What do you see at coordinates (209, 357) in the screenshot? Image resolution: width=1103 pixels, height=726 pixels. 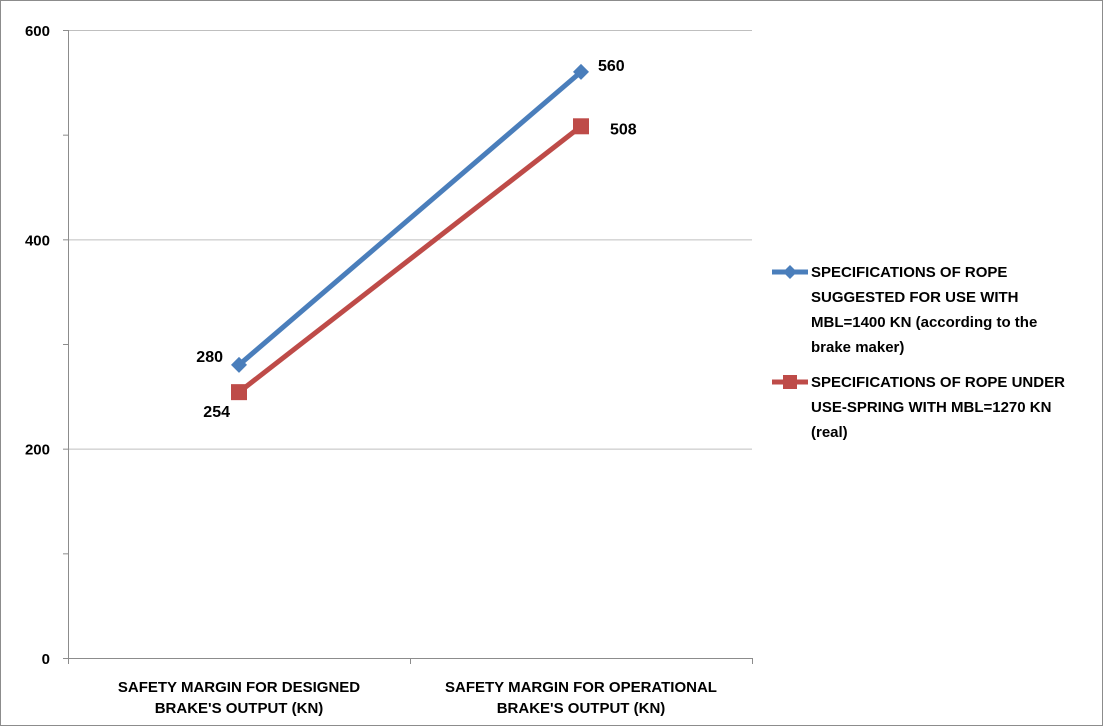 I see `data-label: 280` at bounding box center [209, 357].